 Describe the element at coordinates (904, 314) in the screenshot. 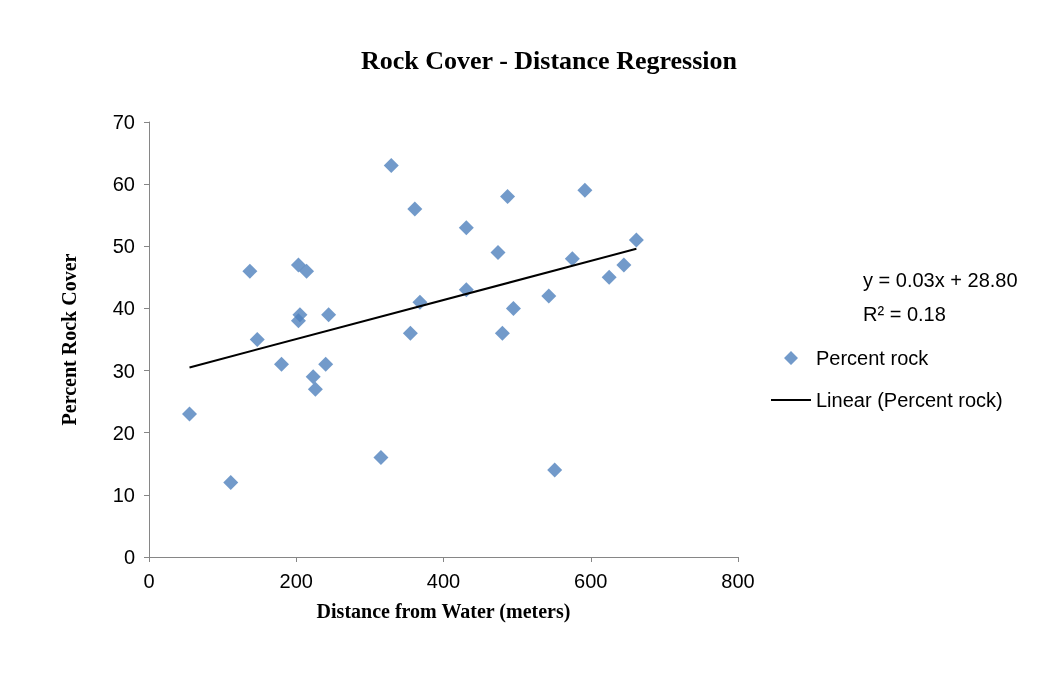

I see `text: R² = 0.18` at that location.